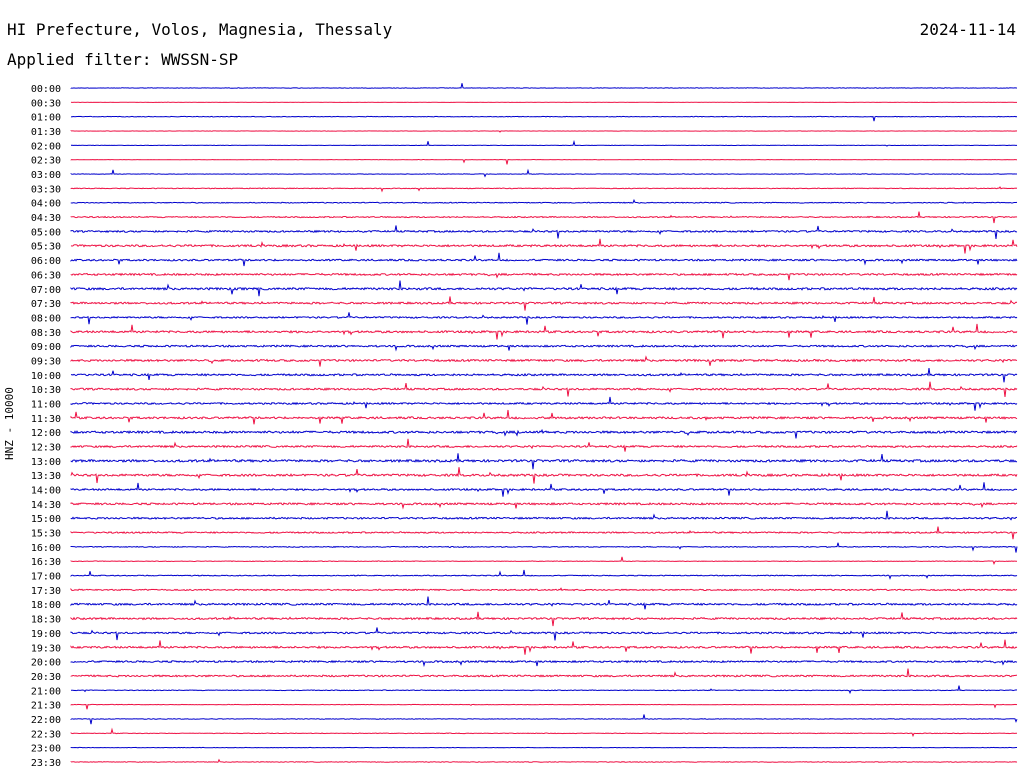  What do you see at coordinates (46, 433) in the screenshot?
I see `time-label: 12:00` at bounding box center [46, 433].